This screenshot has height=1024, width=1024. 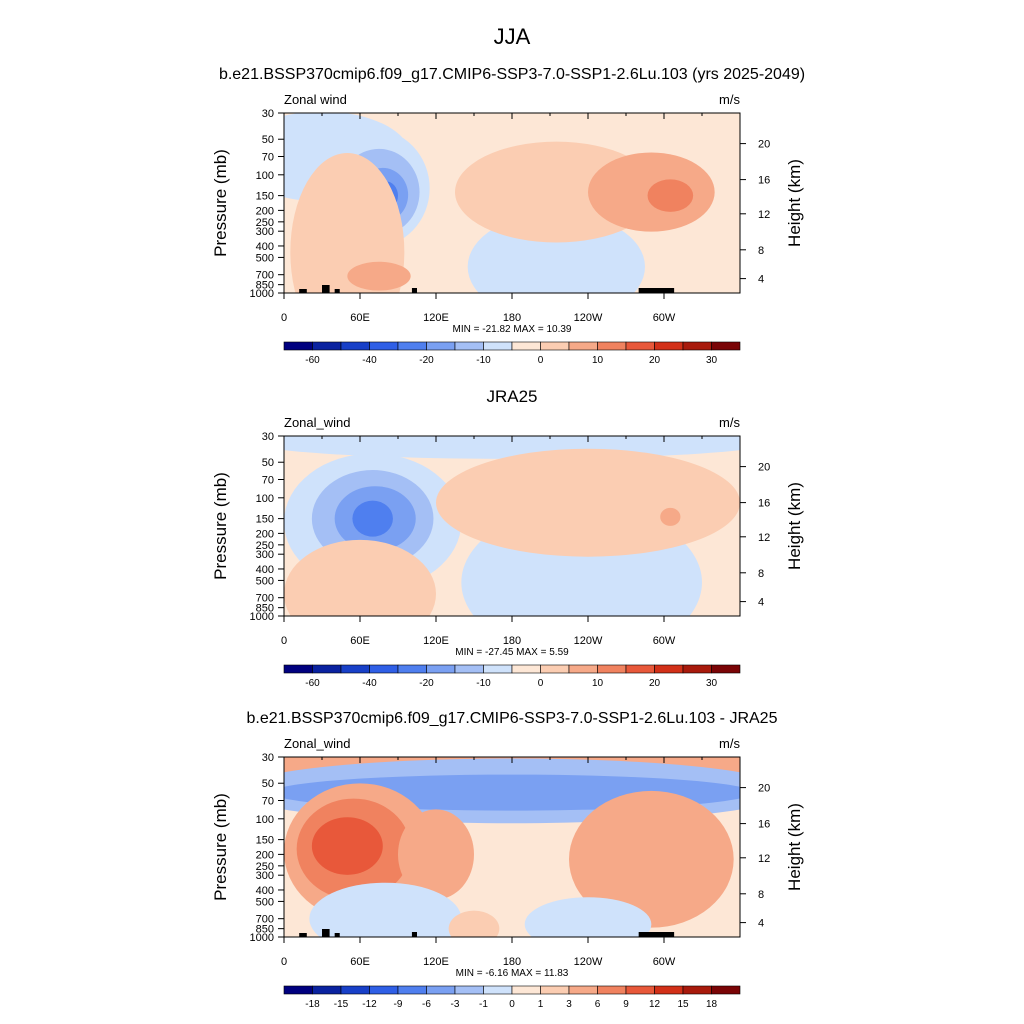 I want to click on variable-label: Zonal_wind, so click(x=317, y=422).